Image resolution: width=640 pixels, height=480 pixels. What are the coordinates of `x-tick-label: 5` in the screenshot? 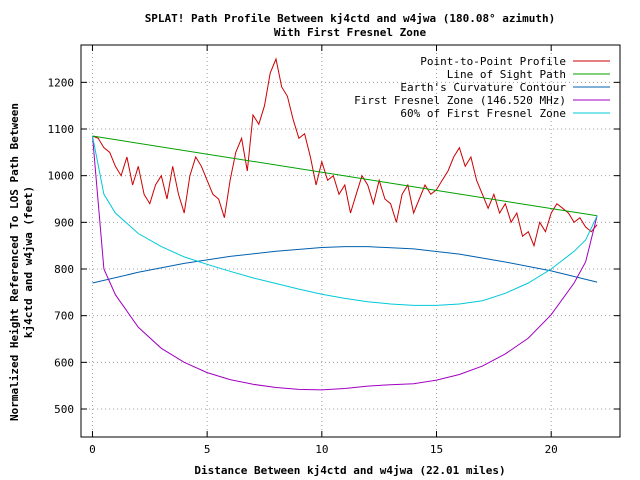 It's located at (207, 449).